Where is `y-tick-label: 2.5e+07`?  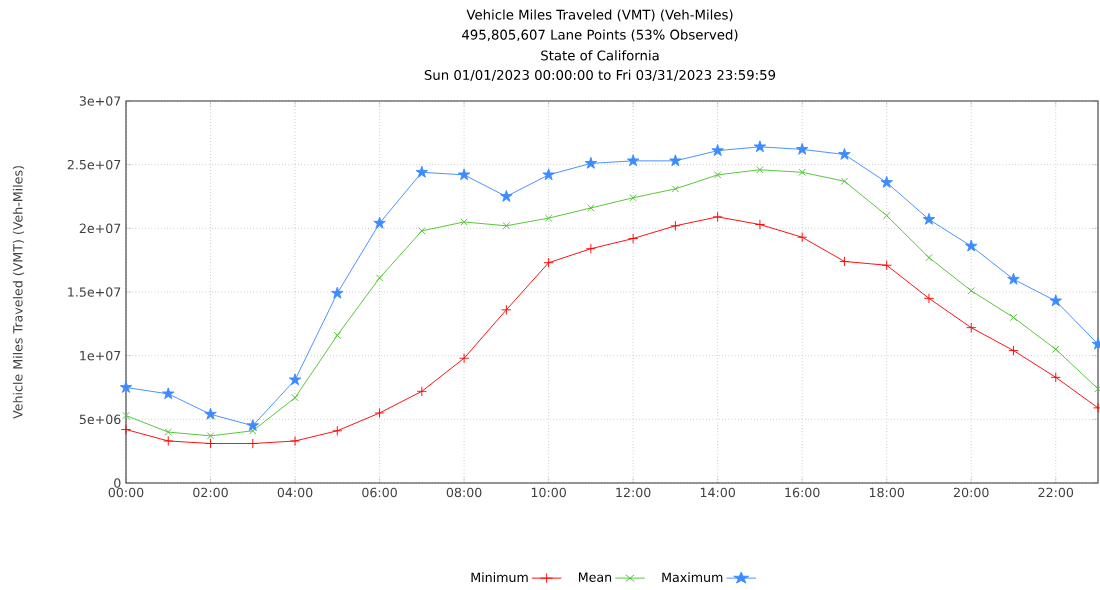
y-tick-label: 2.5e+07 is located at coordinates (94, 164).